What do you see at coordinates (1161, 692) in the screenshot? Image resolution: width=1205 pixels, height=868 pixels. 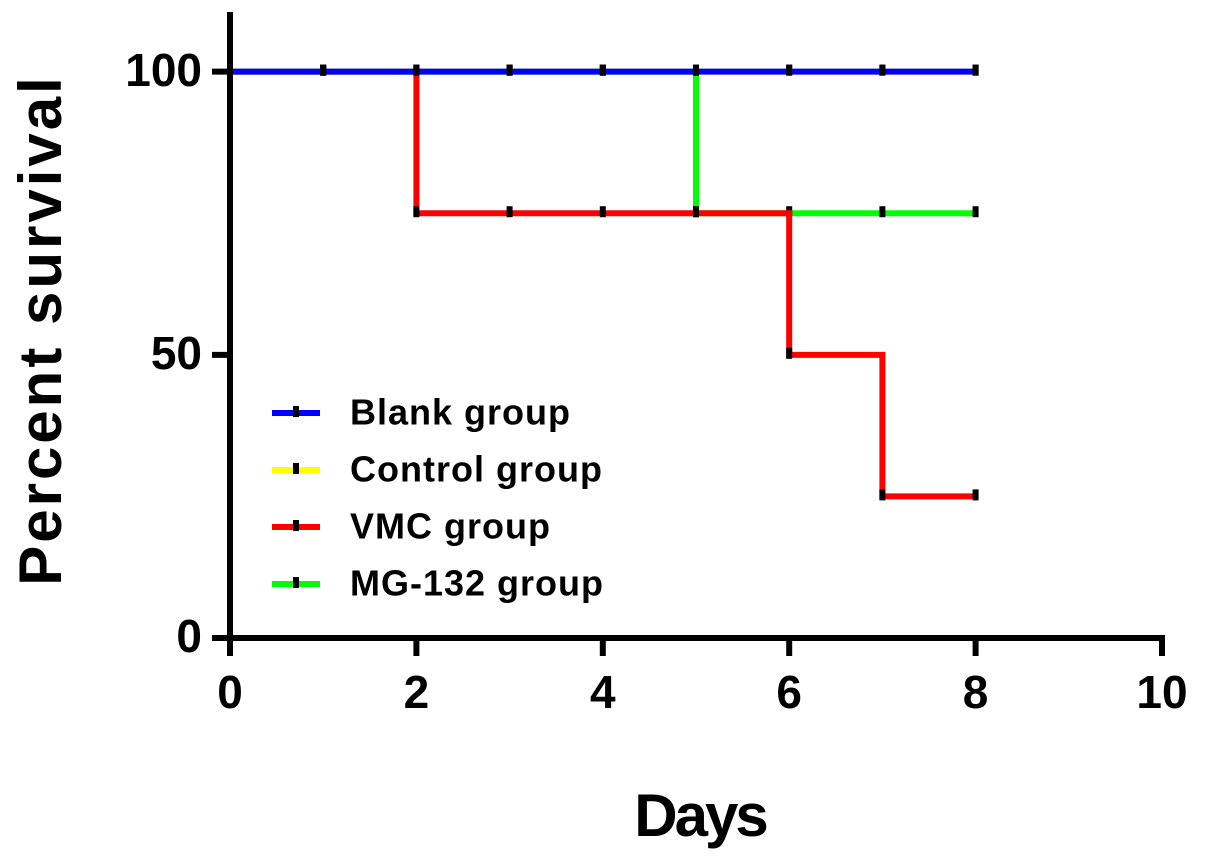 I see `x-tick-label: 10` at bounding box center [1161, 692].